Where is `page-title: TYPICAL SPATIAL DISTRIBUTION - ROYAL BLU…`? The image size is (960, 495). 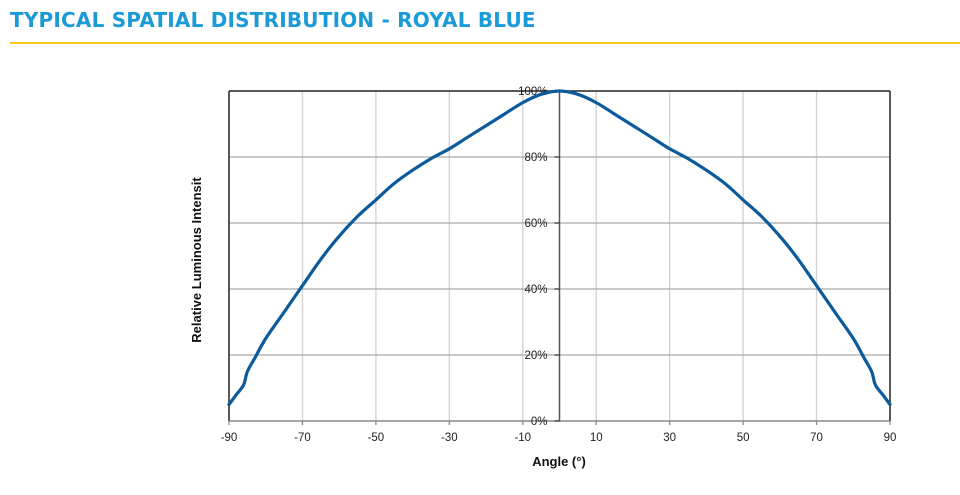 page-title: TYPICAL SPATIAL DISTRIBUTION - ROYAL BLU… is located at coordinates (273, 20).